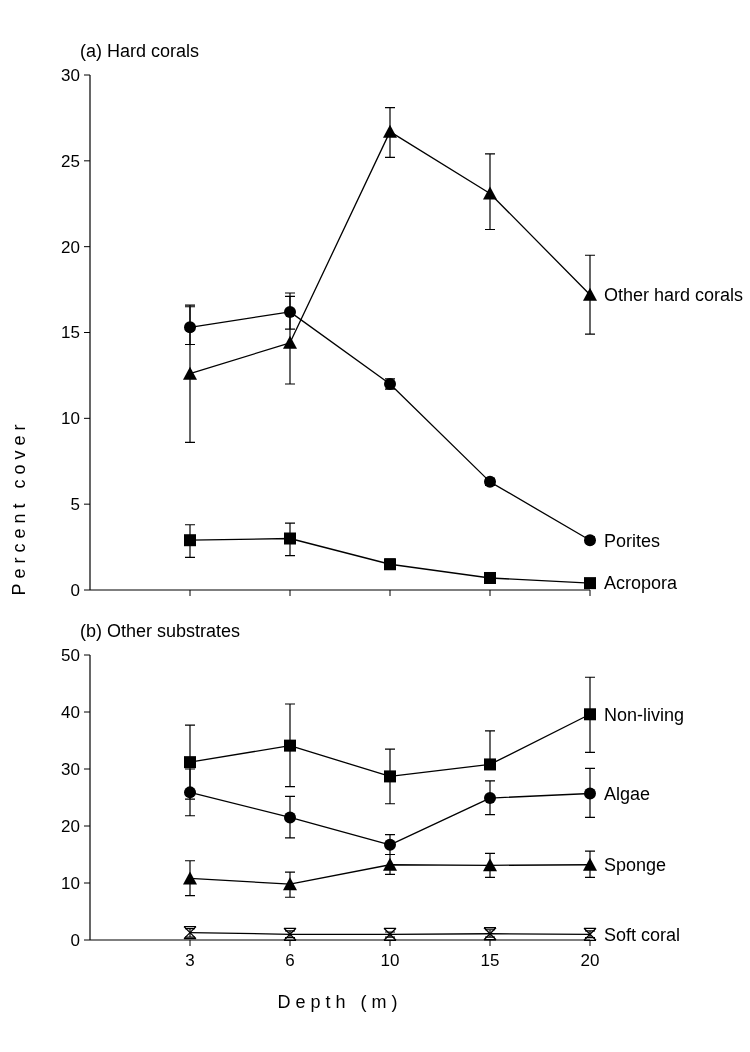  Describe the element at coordinates (70, 712) in the screenshot. I see `y-tick-label: 40` at that location.